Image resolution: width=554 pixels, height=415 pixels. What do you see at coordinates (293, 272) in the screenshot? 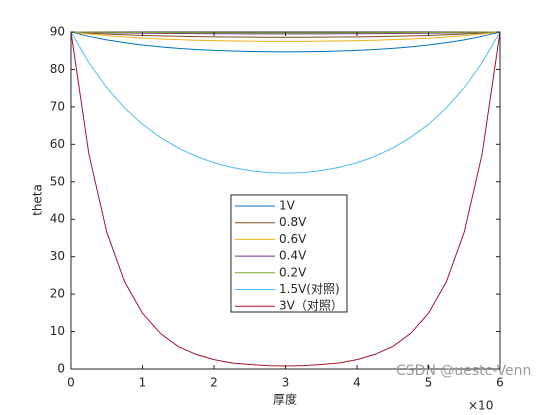
I see `legend-label: 0.2V` at bounding box center [293, 272].